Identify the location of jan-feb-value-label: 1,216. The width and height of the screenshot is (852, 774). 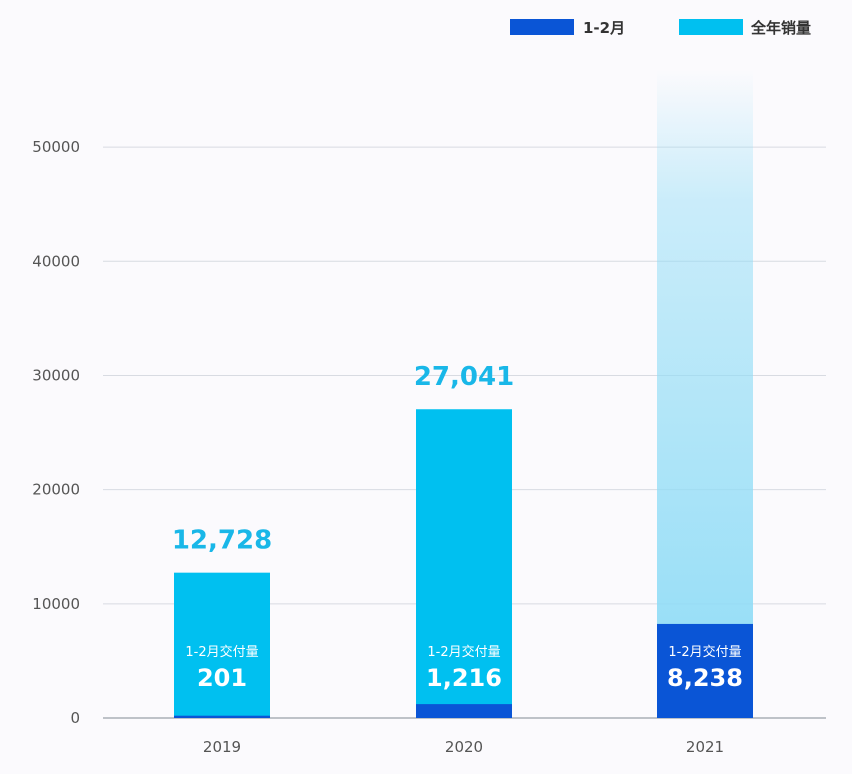
(464, 678).